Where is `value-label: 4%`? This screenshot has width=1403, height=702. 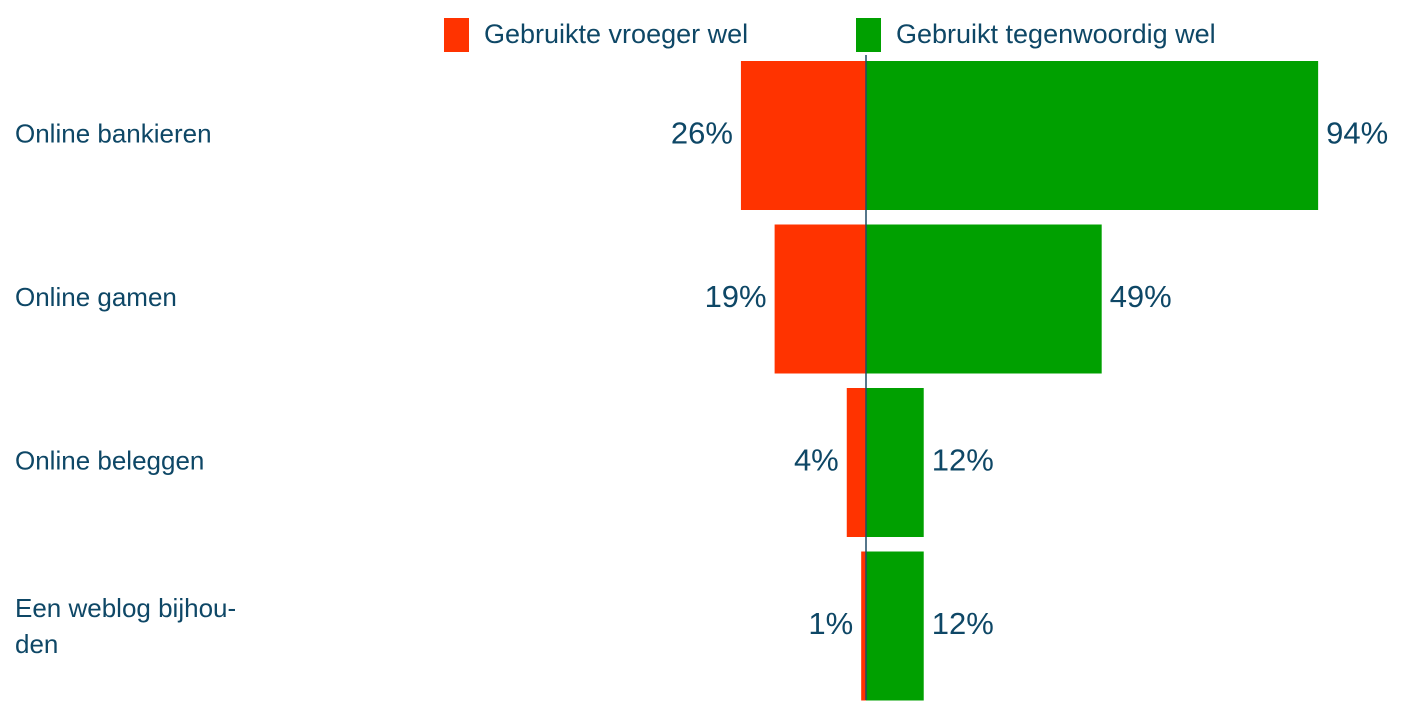 value-label: 4% is located at coordinates (816, 460).